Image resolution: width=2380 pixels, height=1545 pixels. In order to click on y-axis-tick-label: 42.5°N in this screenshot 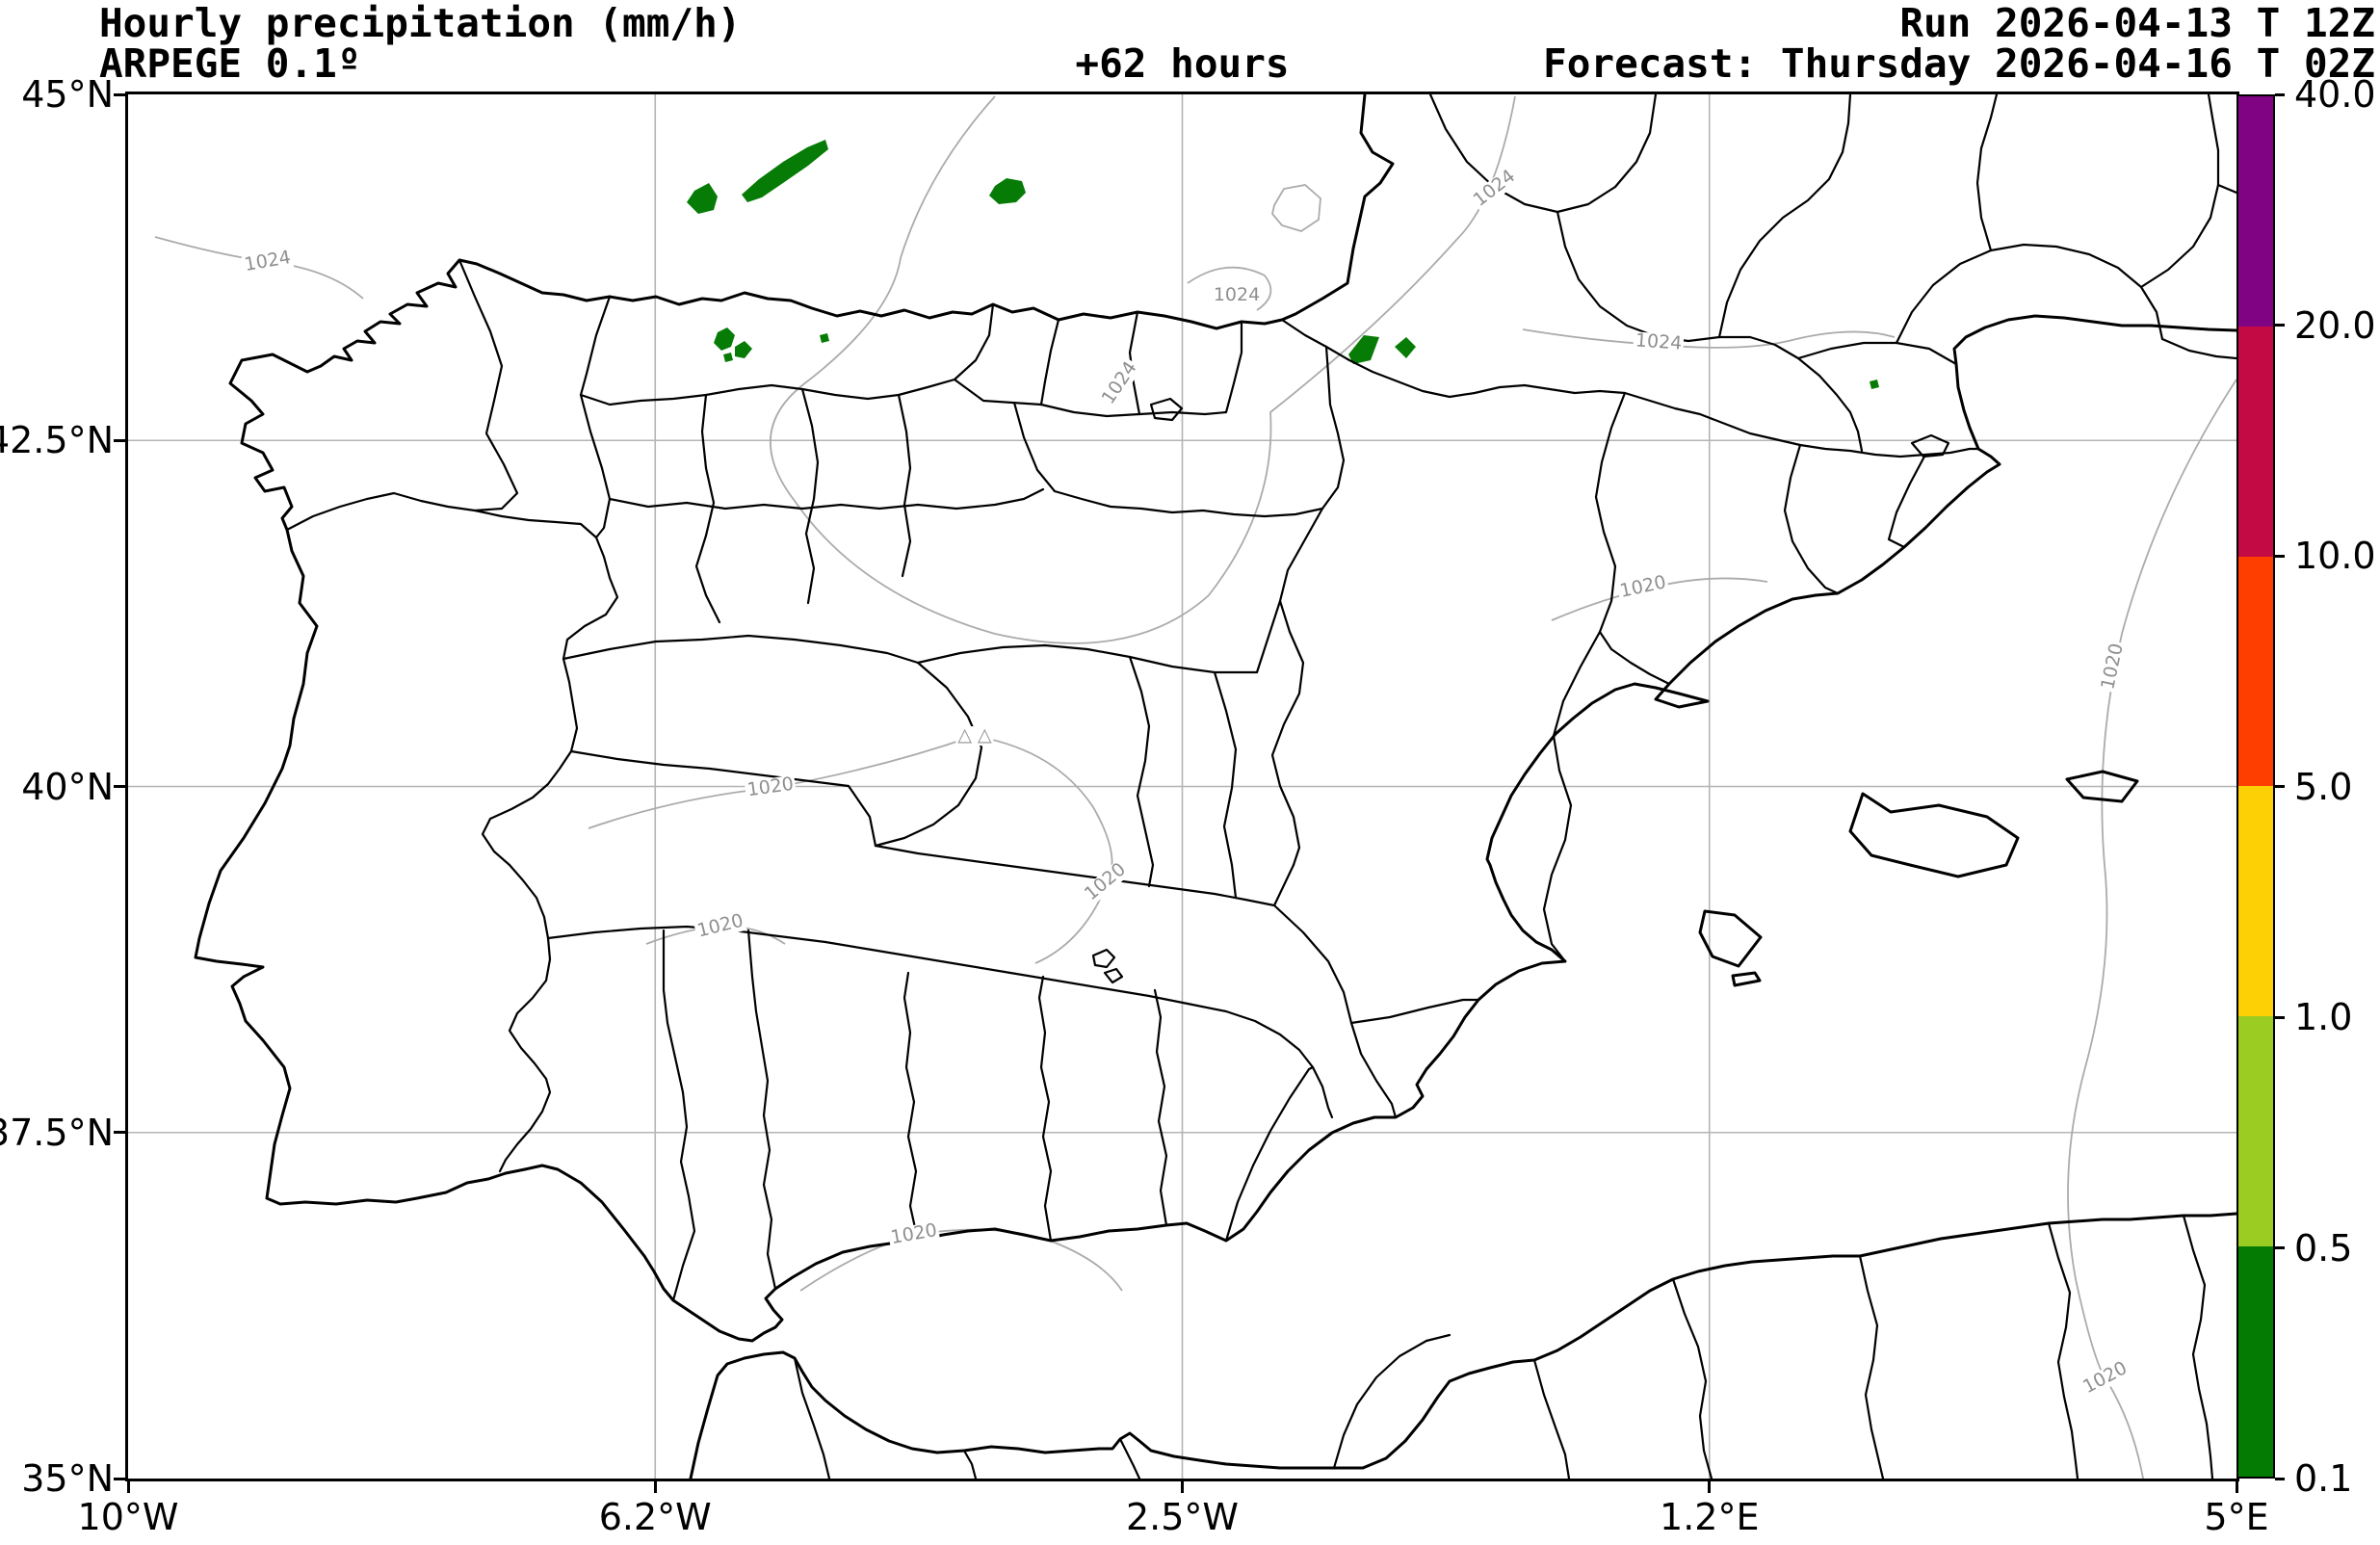, I will do `click(57, 441)`.